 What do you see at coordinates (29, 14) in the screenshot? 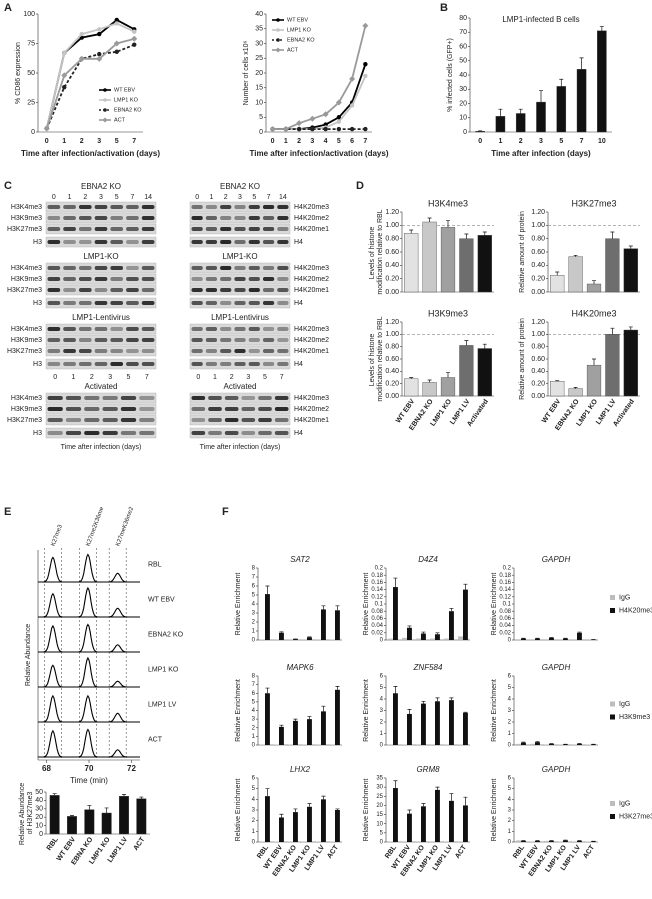
I see `y-tick-label: 100` at bounding box center [29, 14].